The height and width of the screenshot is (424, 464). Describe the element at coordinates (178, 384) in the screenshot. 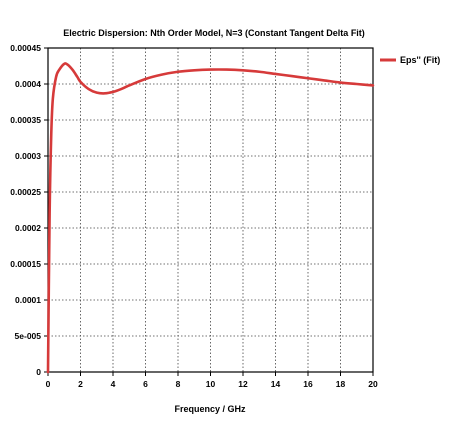

I see `x-tick-label: 8` at that location.